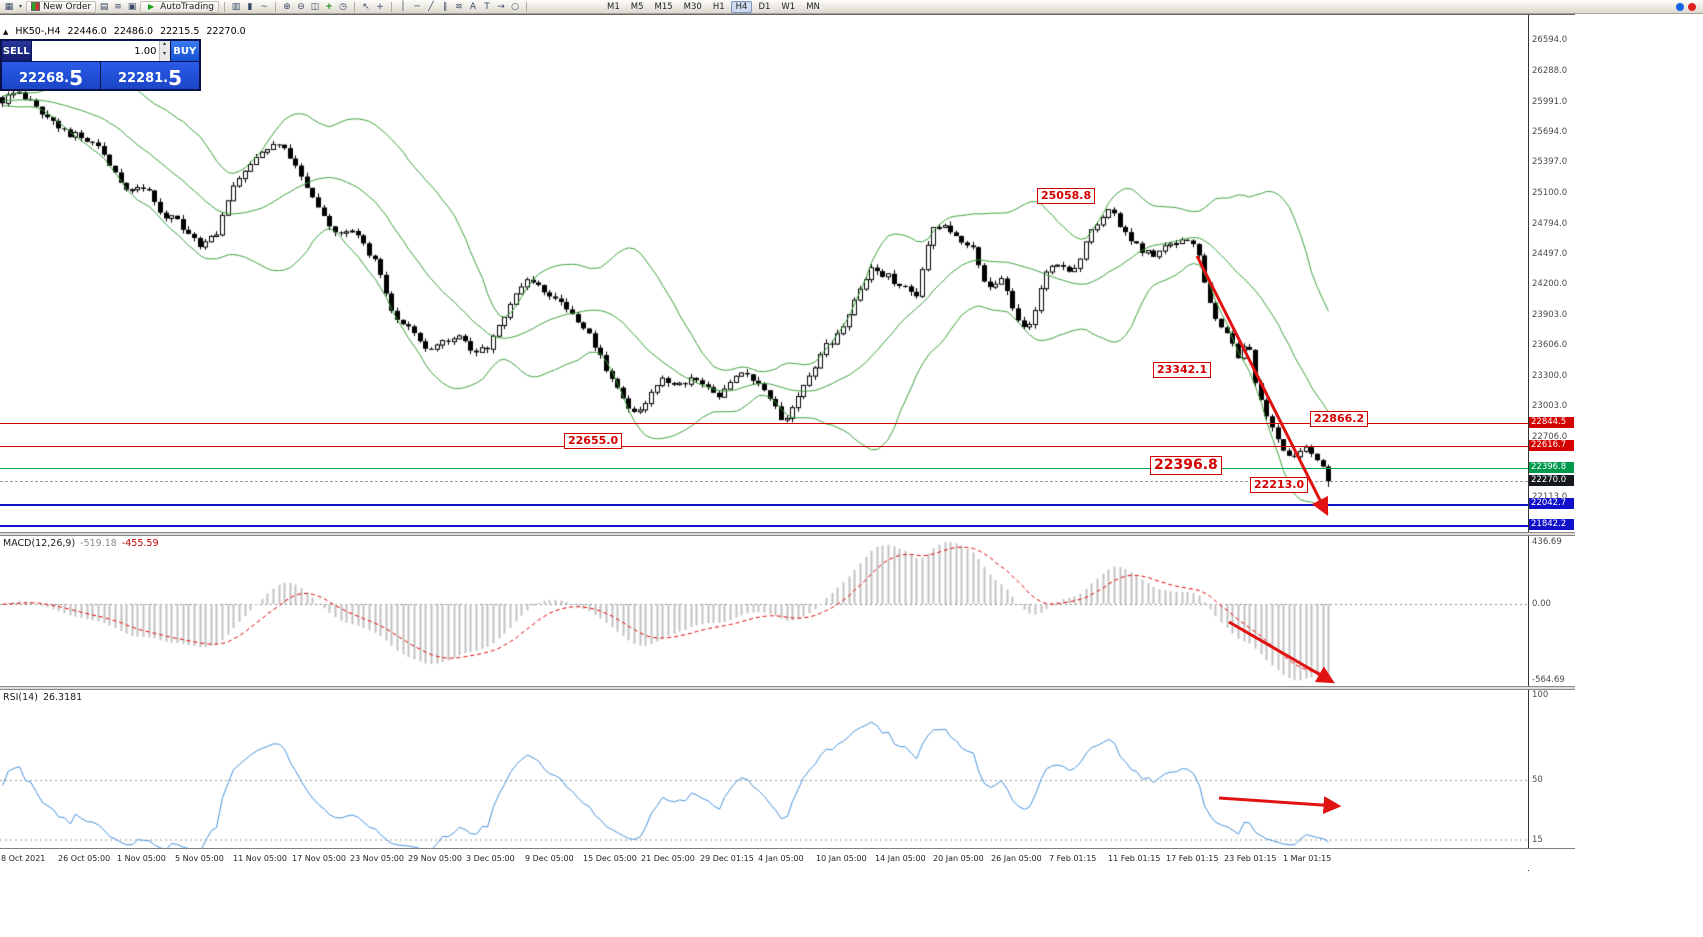 The width and height of the screenshot is (1703, 937). I want to click on volume-input, so click(95, 51).